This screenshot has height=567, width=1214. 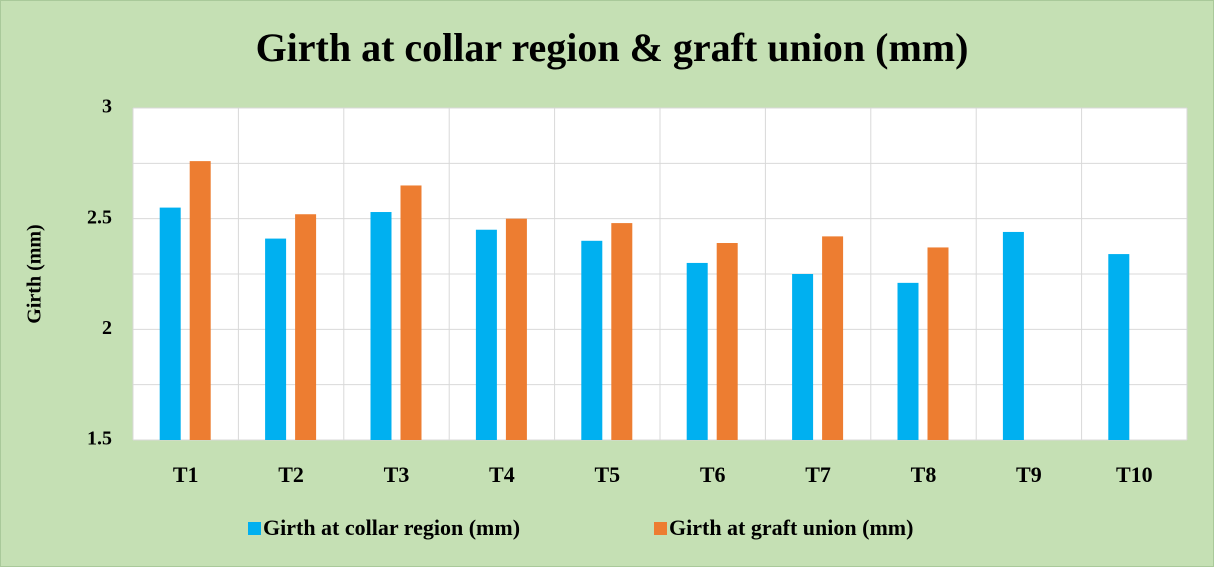 I want to click on x-tick-label: T4, so click(x=502, y=474).